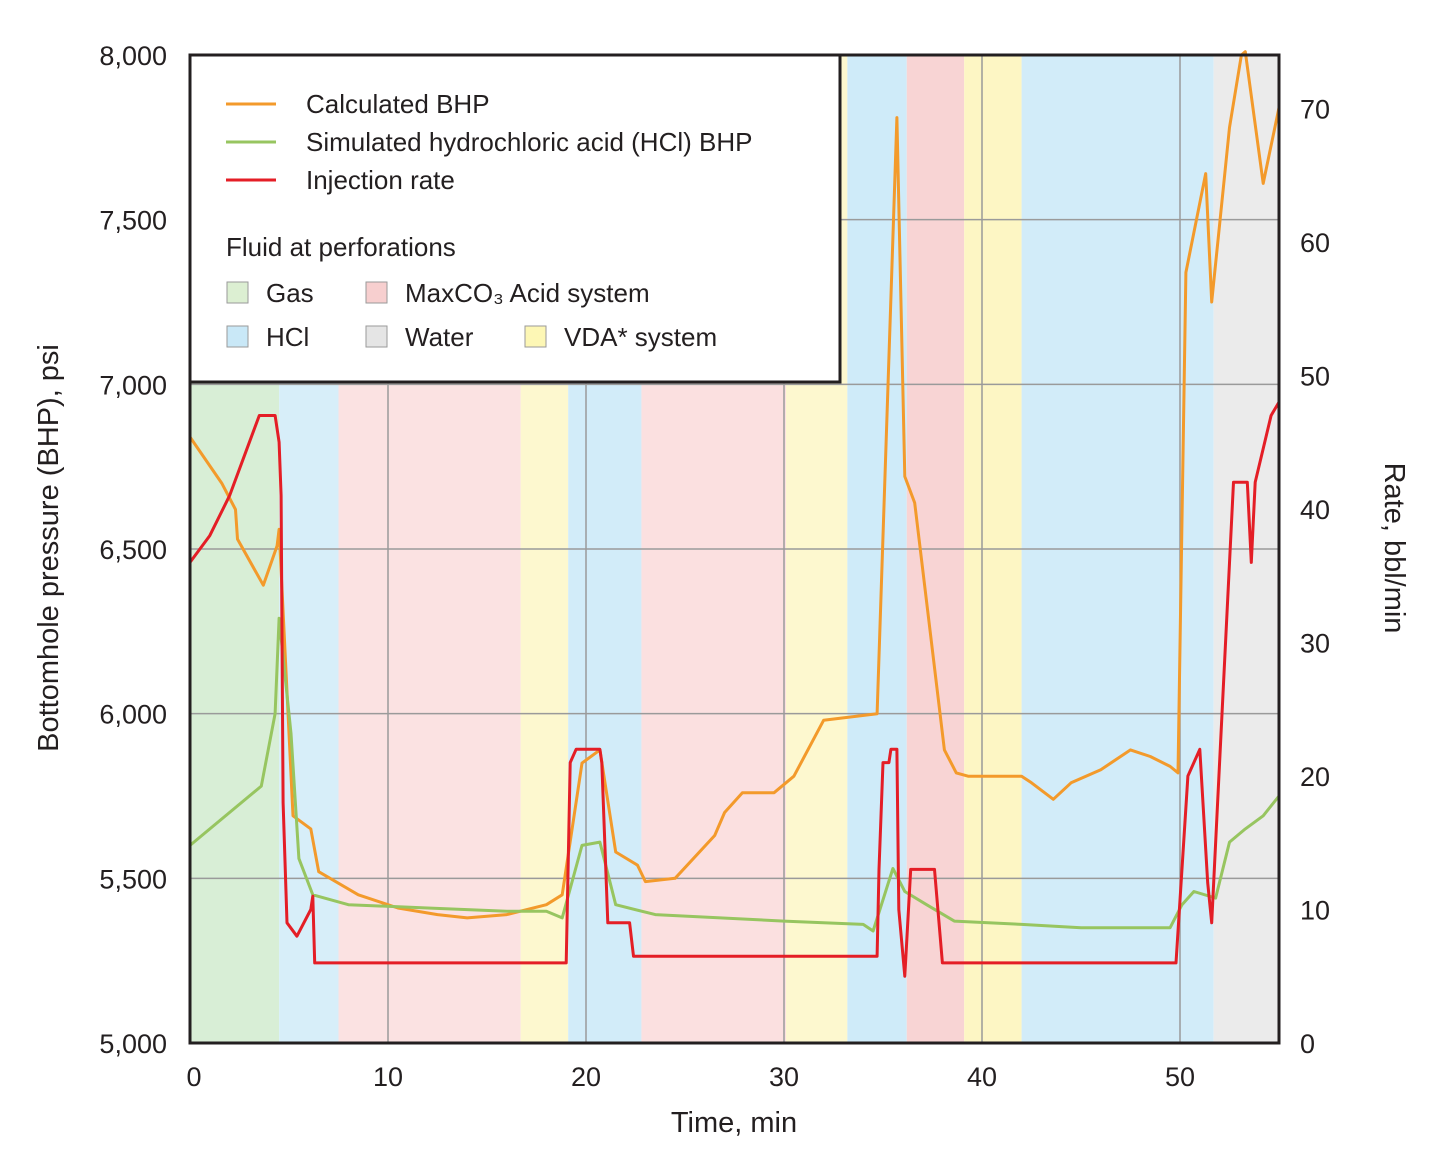 The width and height of the screenshot is (1442, 1166). Describe the element at coordinates (290, 293) in the screenshot. I see `legend-label-gas: Gas` at that location.